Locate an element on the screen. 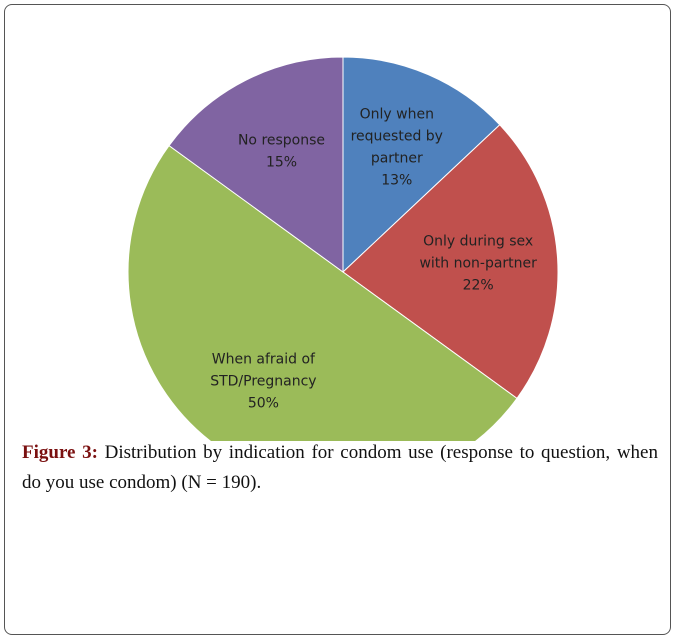 Image resolution: width=677 pixels, height=641 pixels. slice-label: partner is located at coordinates (397, 159).